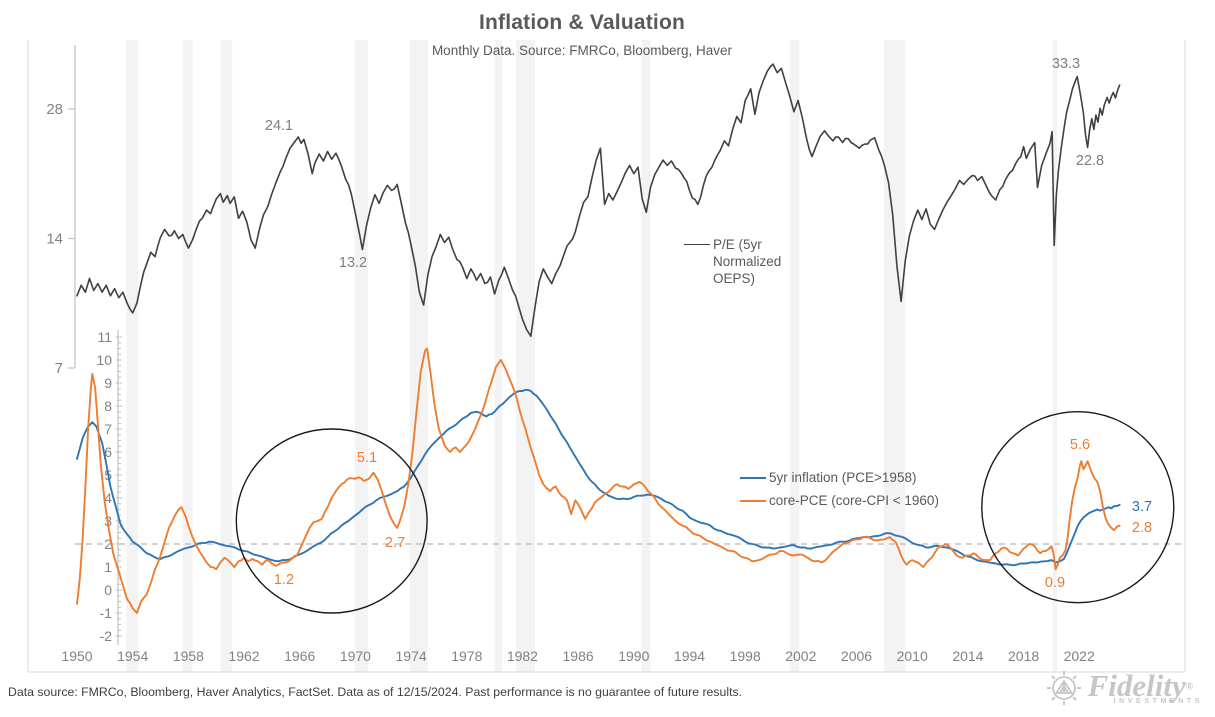 The image size is (1215, 717). What do you see at coordinates (395, 543) in the screenshot?
I see `data-annotation: 2.7` at bounding box center [395, 543].